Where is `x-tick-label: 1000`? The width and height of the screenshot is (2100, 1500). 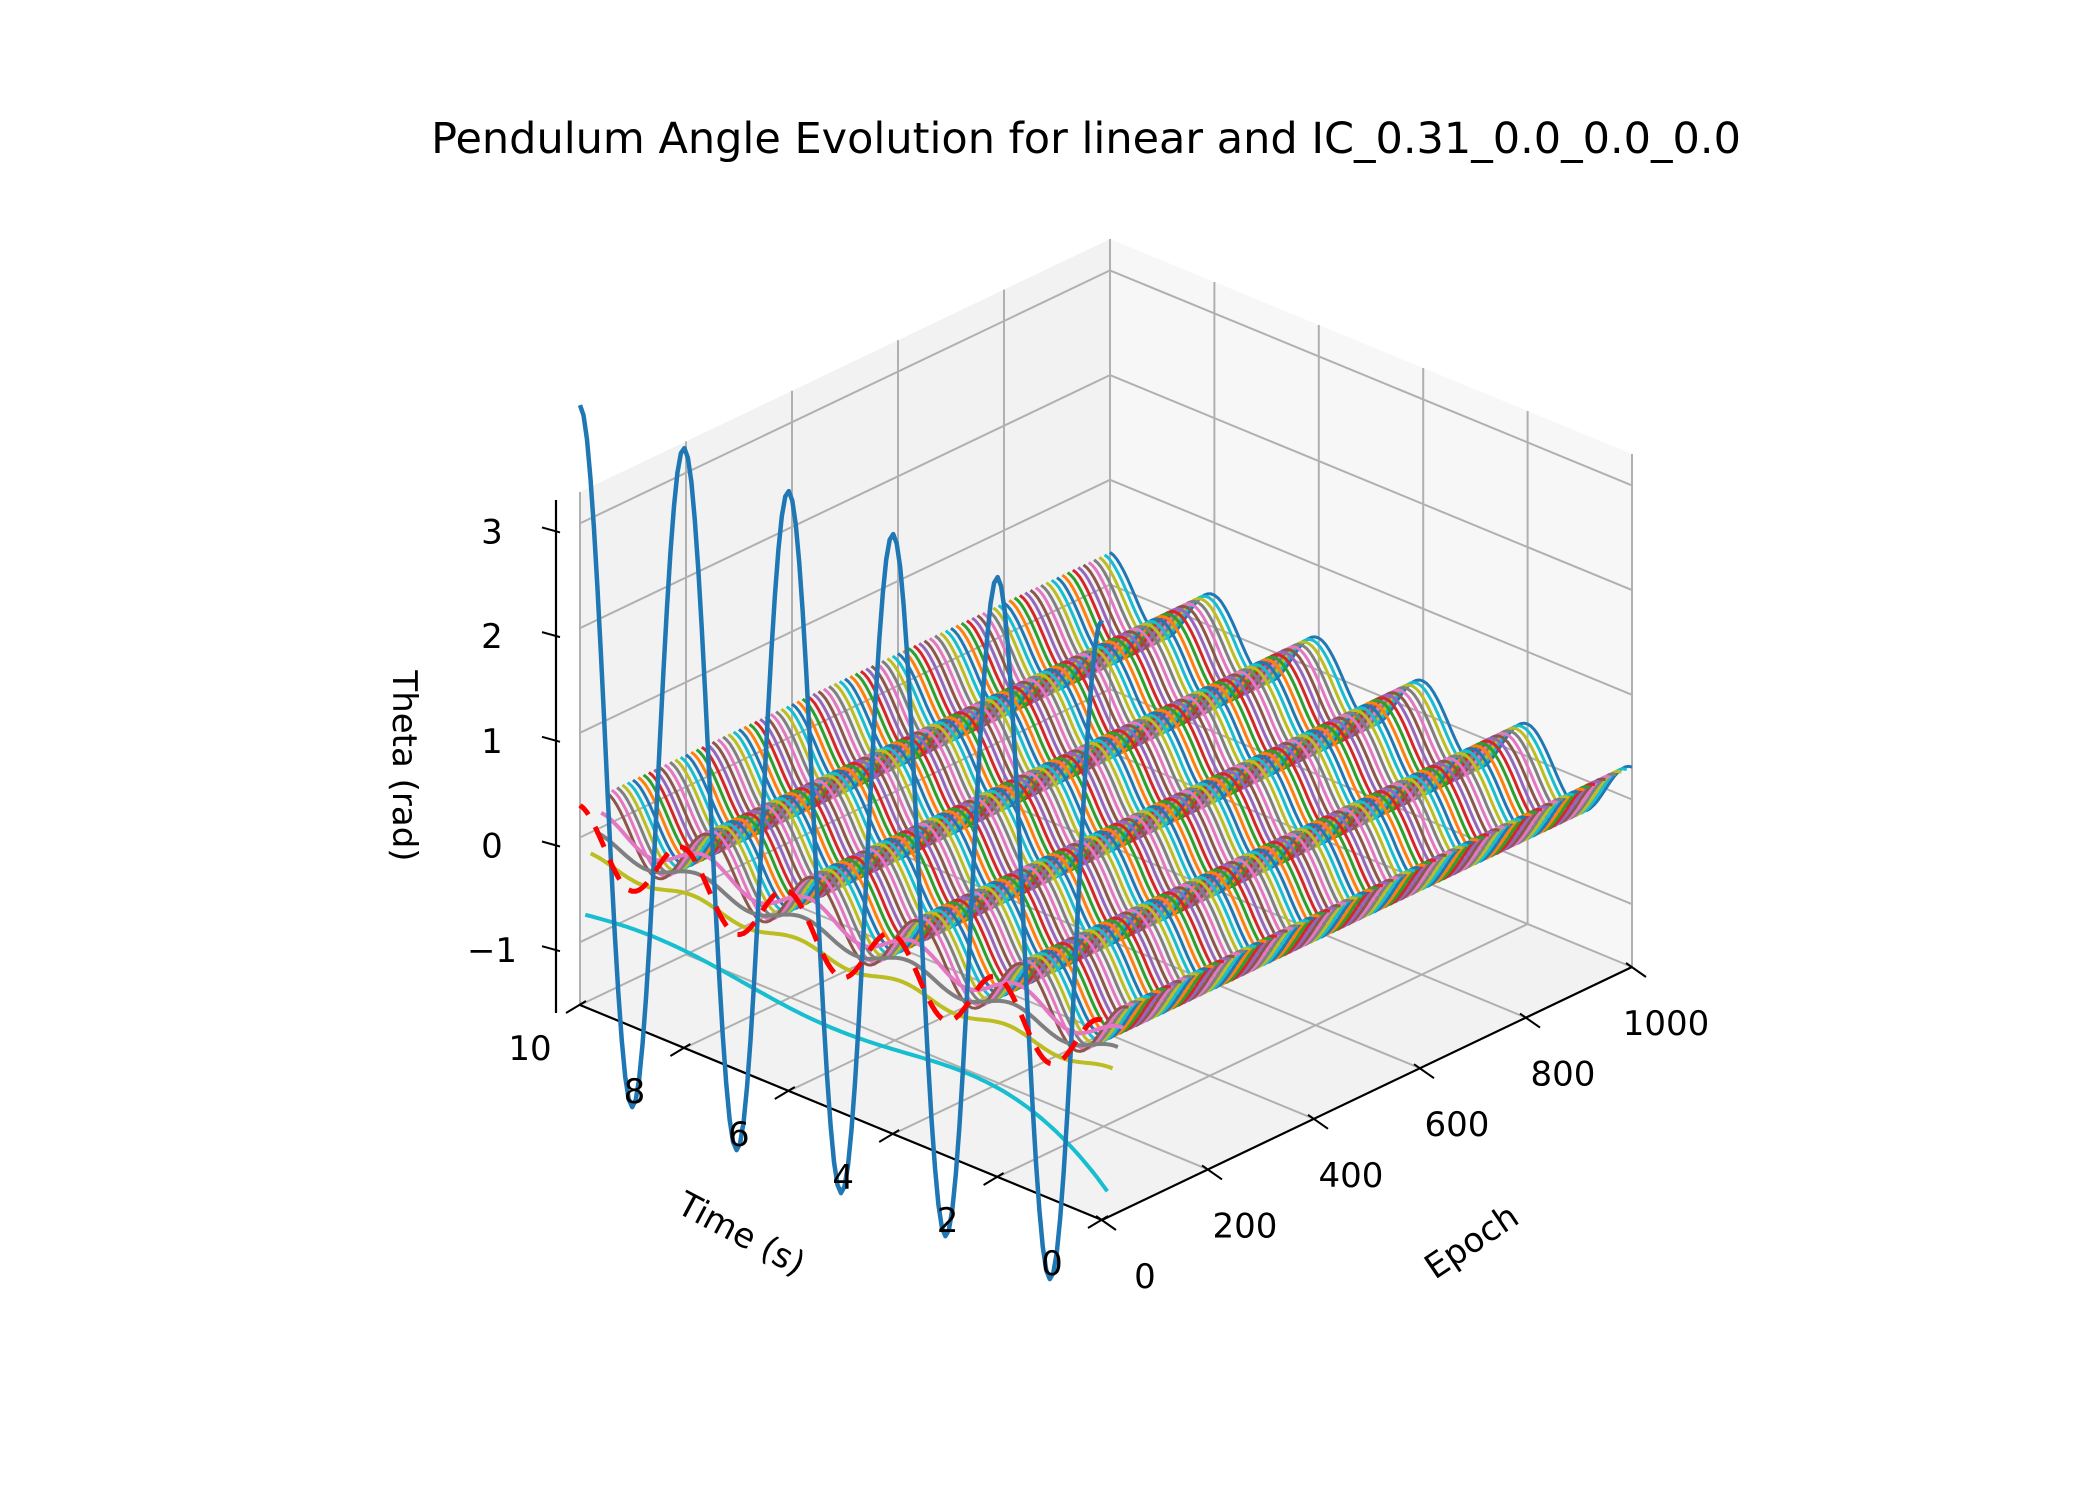
x-tick-label: 1000 is located at coordinates (1666, 1024).